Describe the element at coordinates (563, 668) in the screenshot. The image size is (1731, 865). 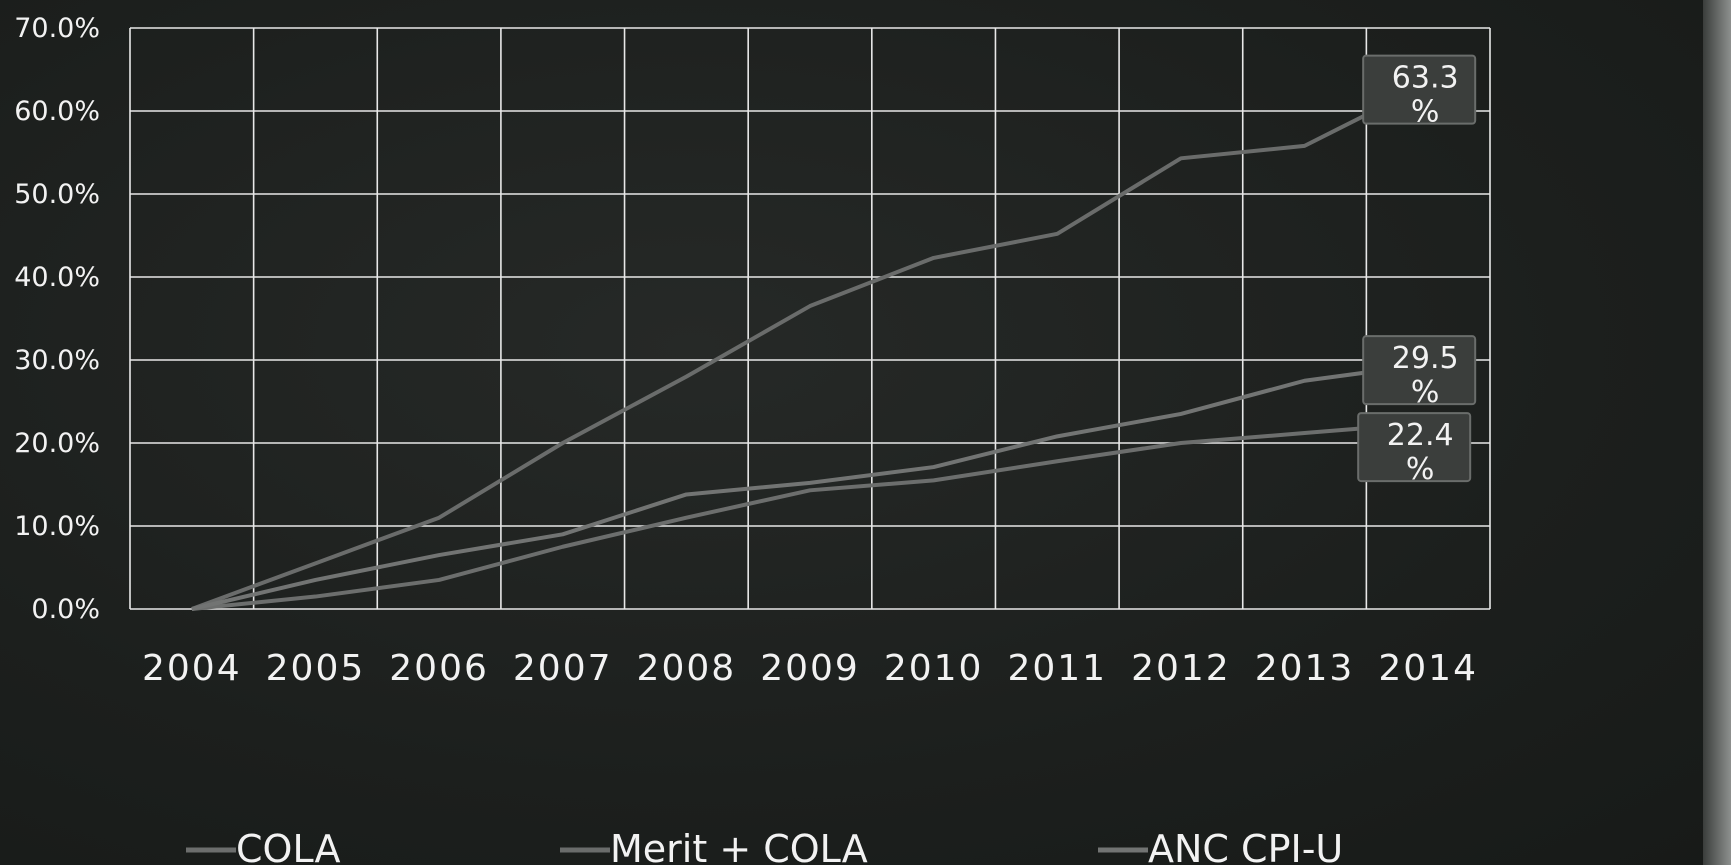
I see `x-tick-label: 2007` at that location.